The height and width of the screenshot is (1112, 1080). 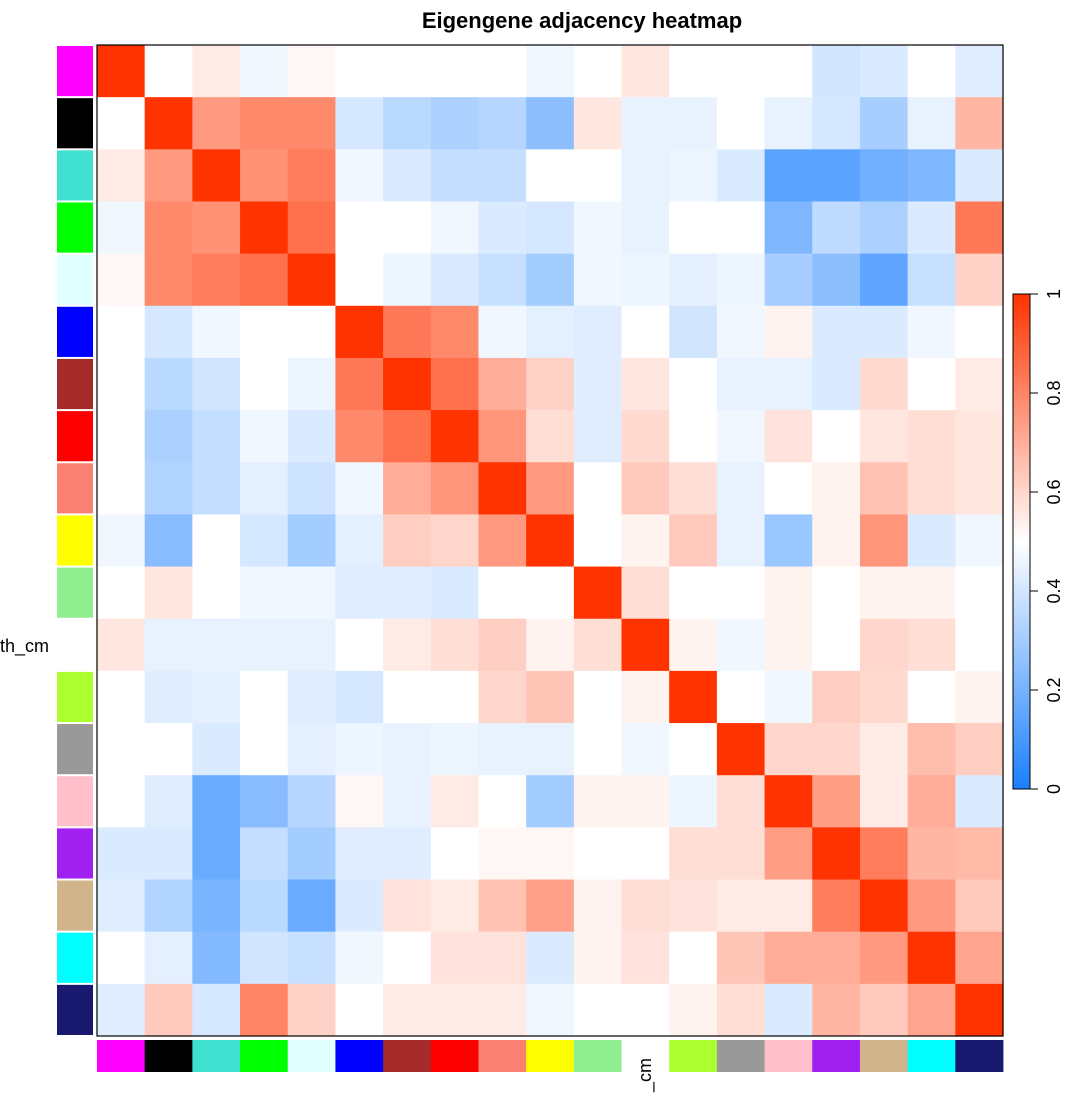 What do you see at coordinates (75, 853) in the screenshot?
I see `row-module-purple` at bounding box center [75, 853].